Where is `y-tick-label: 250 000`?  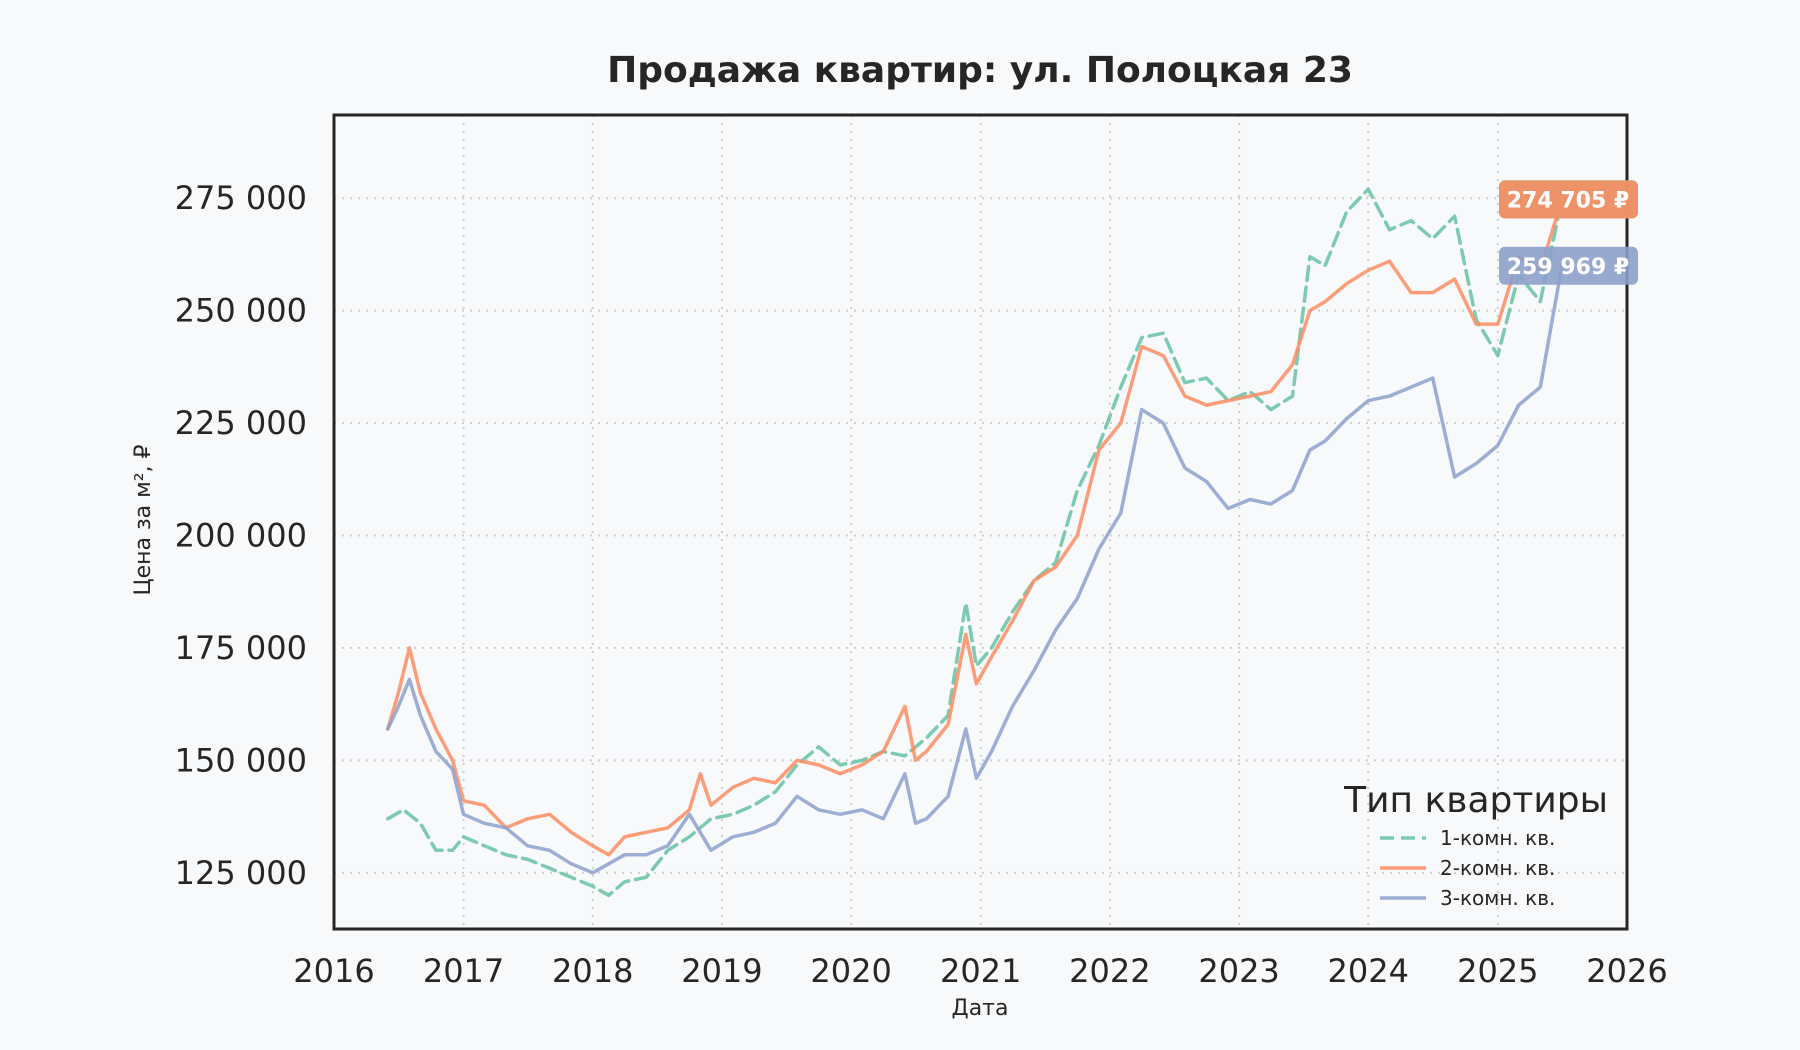 y-tick-label: 250 000 is located at coordinates (241, 311).